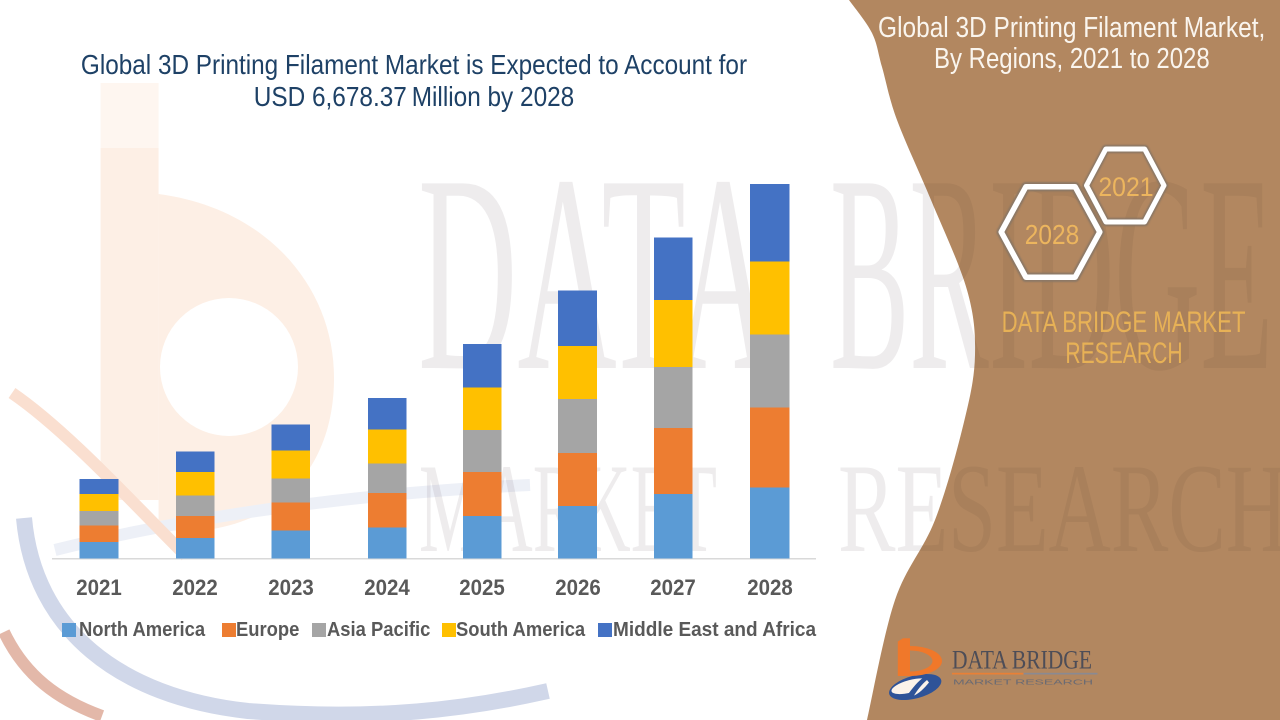 The width and height of the screenshot is (1280, 720). What do you see at coordinates (1023, 682) in the screenshot?
I see `svg-text: MARKET RESEARCH` at bounding box center [1023, 682].